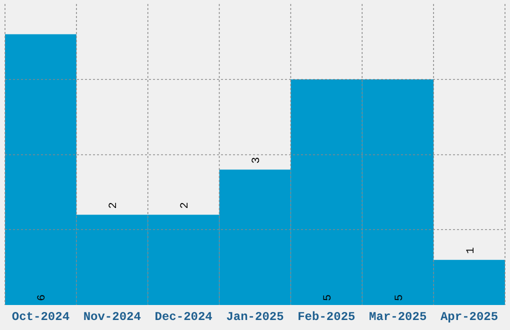 The image size is (510, 330). Describe the element at coordinates (183, 317) in the screenshot. I see `x-tick-label: Dec-2024` at that location.